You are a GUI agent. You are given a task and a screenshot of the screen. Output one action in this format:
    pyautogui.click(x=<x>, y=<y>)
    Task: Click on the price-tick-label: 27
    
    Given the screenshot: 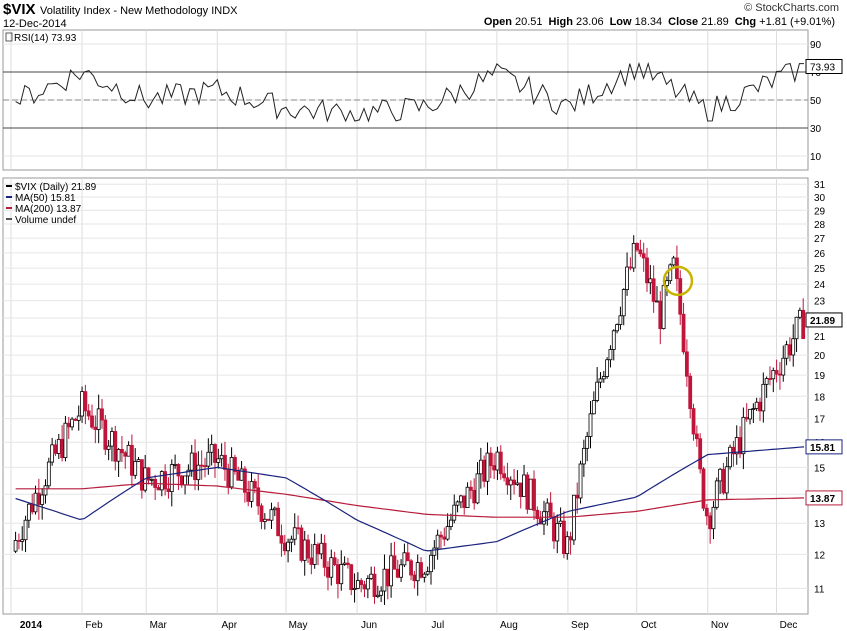 What is the action you would take?
    pyautogui.click(x=820, y=239)
    